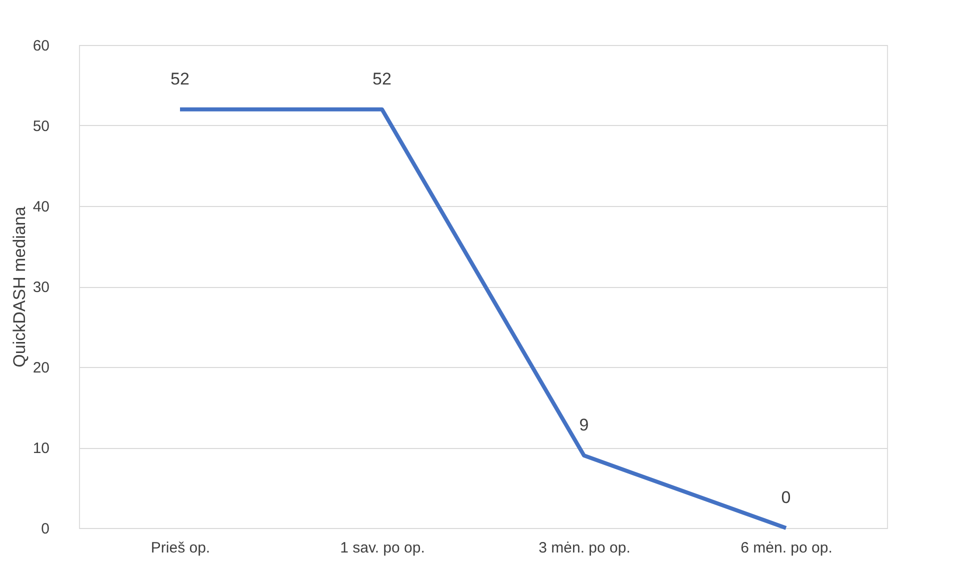 This screenshot has height=578, width=954. I want to click on y-tick-label: 20, so click(41, 368).